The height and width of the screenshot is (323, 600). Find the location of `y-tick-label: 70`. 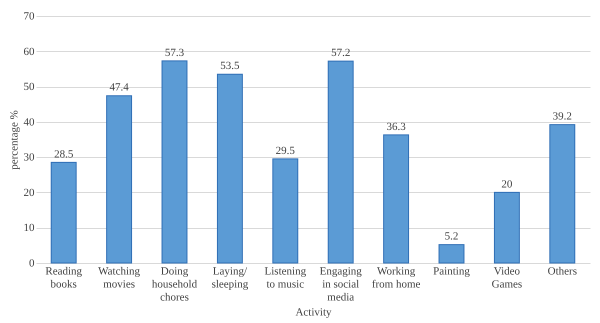

y-tick-label: 70 is located at coordinates (29, 16).